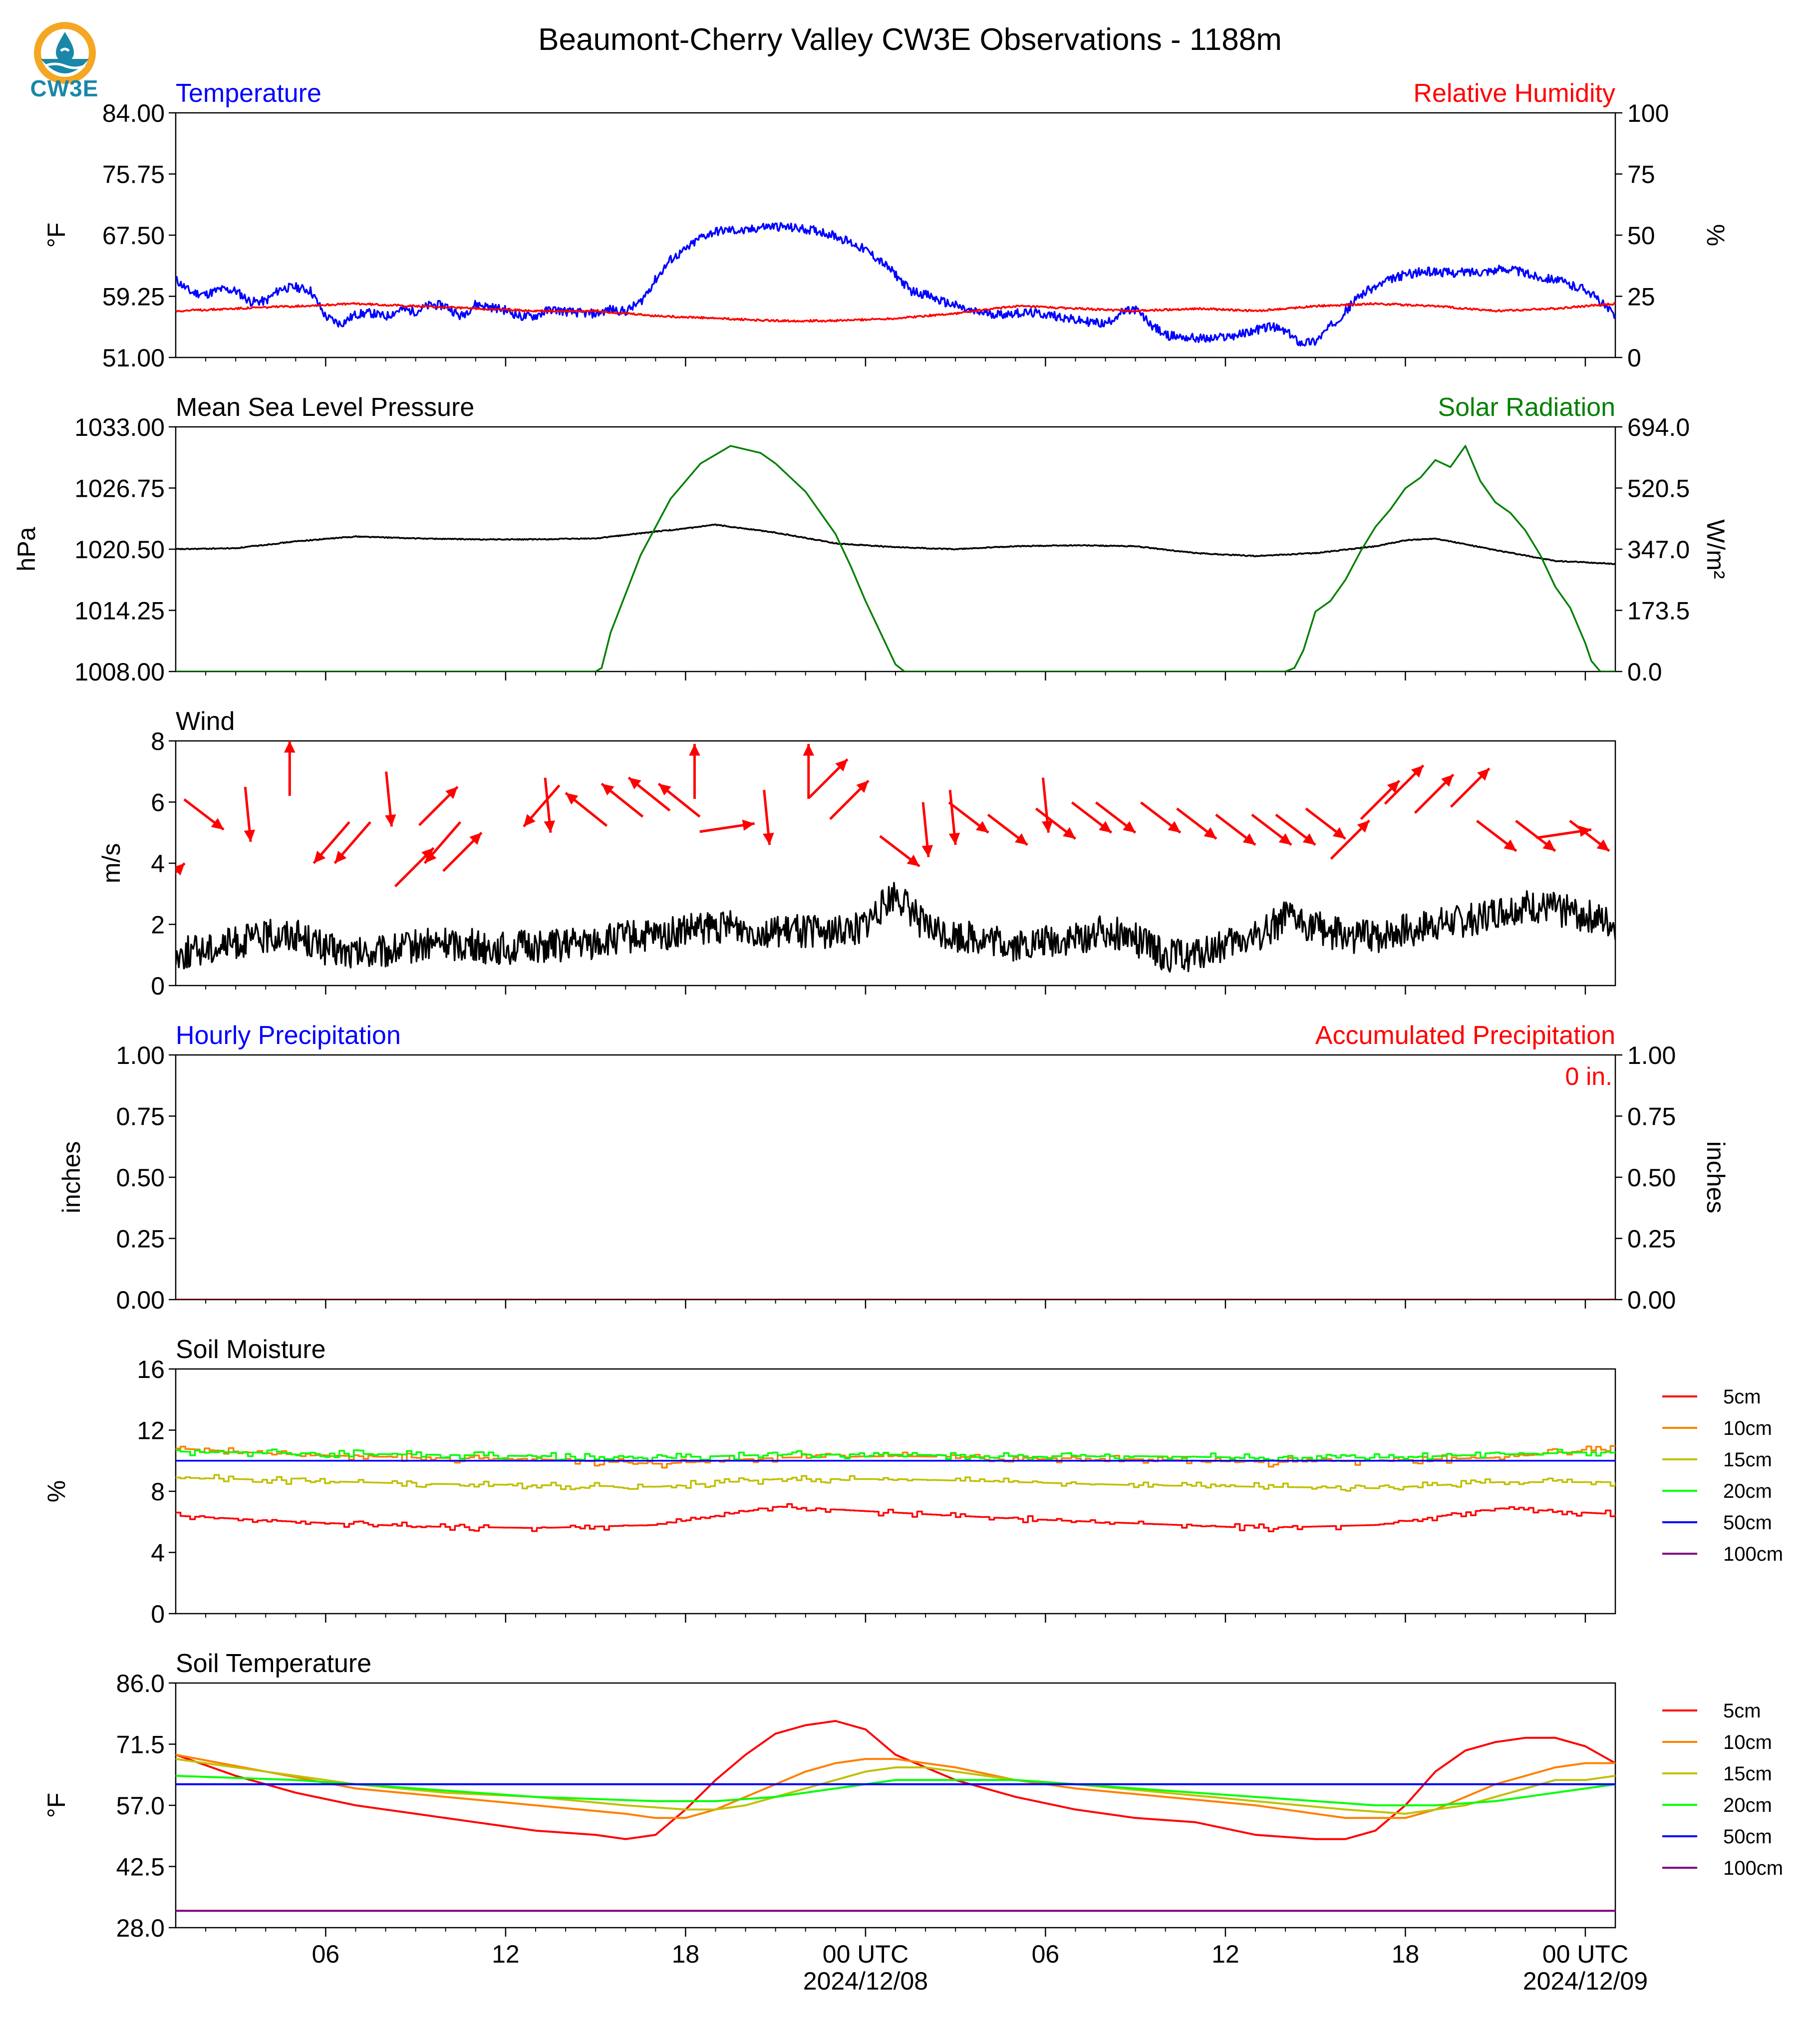  Describe the element at coordinates (1651, 1178) in the screenshot. I see `y-right-tick-label: 0.50` at that location.